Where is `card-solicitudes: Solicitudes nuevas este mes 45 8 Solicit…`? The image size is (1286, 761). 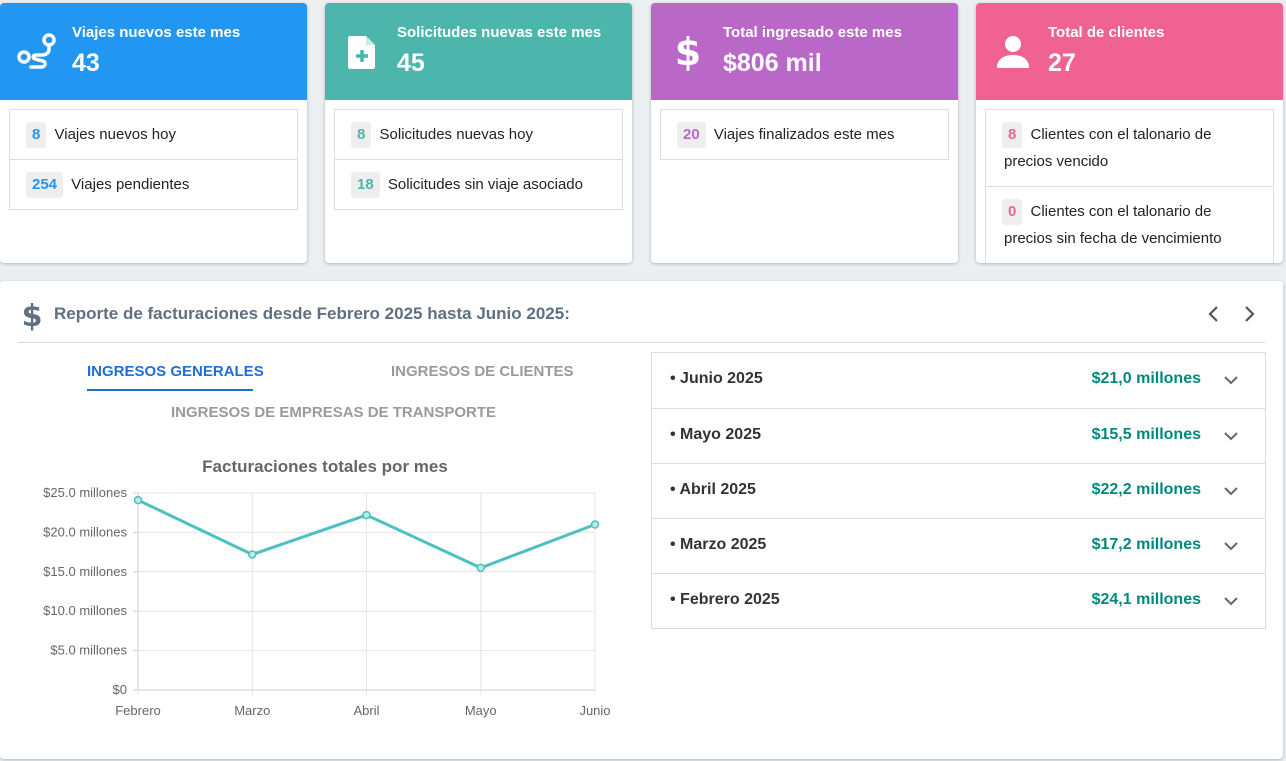
card-solicitudes: Solicitudes nuevas este mes 45 8 Solicit… is located at coordinates (478, 133).